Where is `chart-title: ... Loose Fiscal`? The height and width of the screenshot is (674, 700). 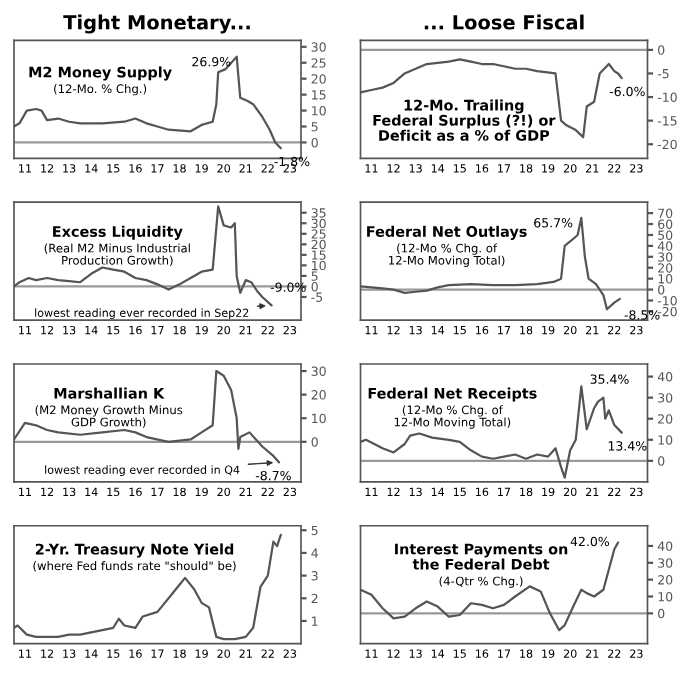
chart-title: ... Loose Fiscal is located at coordinates (504, 22).